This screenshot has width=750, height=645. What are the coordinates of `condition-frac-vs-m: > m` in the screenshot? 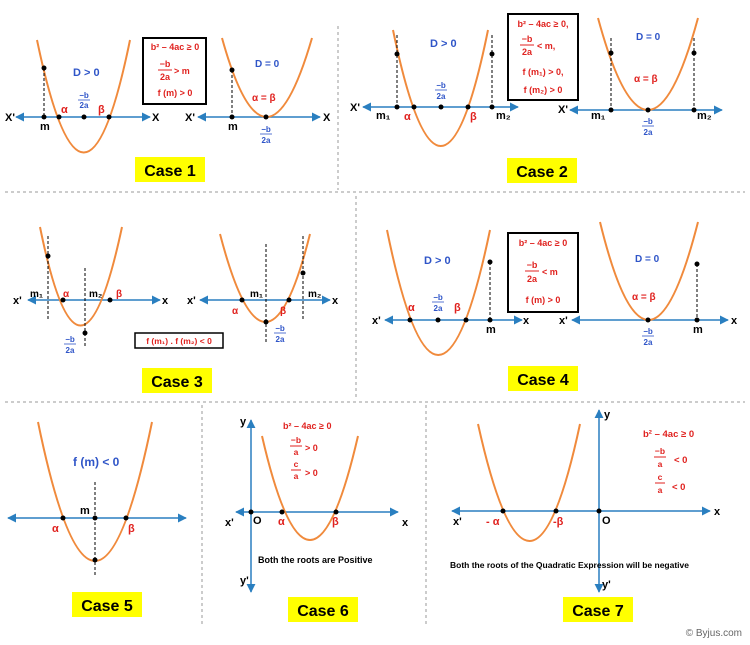 It's located at (182, 71).